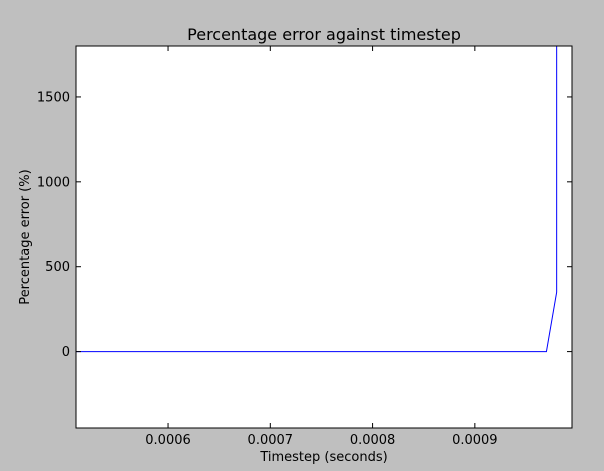 Image resolution: width=604 pixels, height=471 pixels. What do you see at coordinates (373, 440) in the screenshot?
I see `x-tick-label: 0.0008` at bounding box center [373, 440].